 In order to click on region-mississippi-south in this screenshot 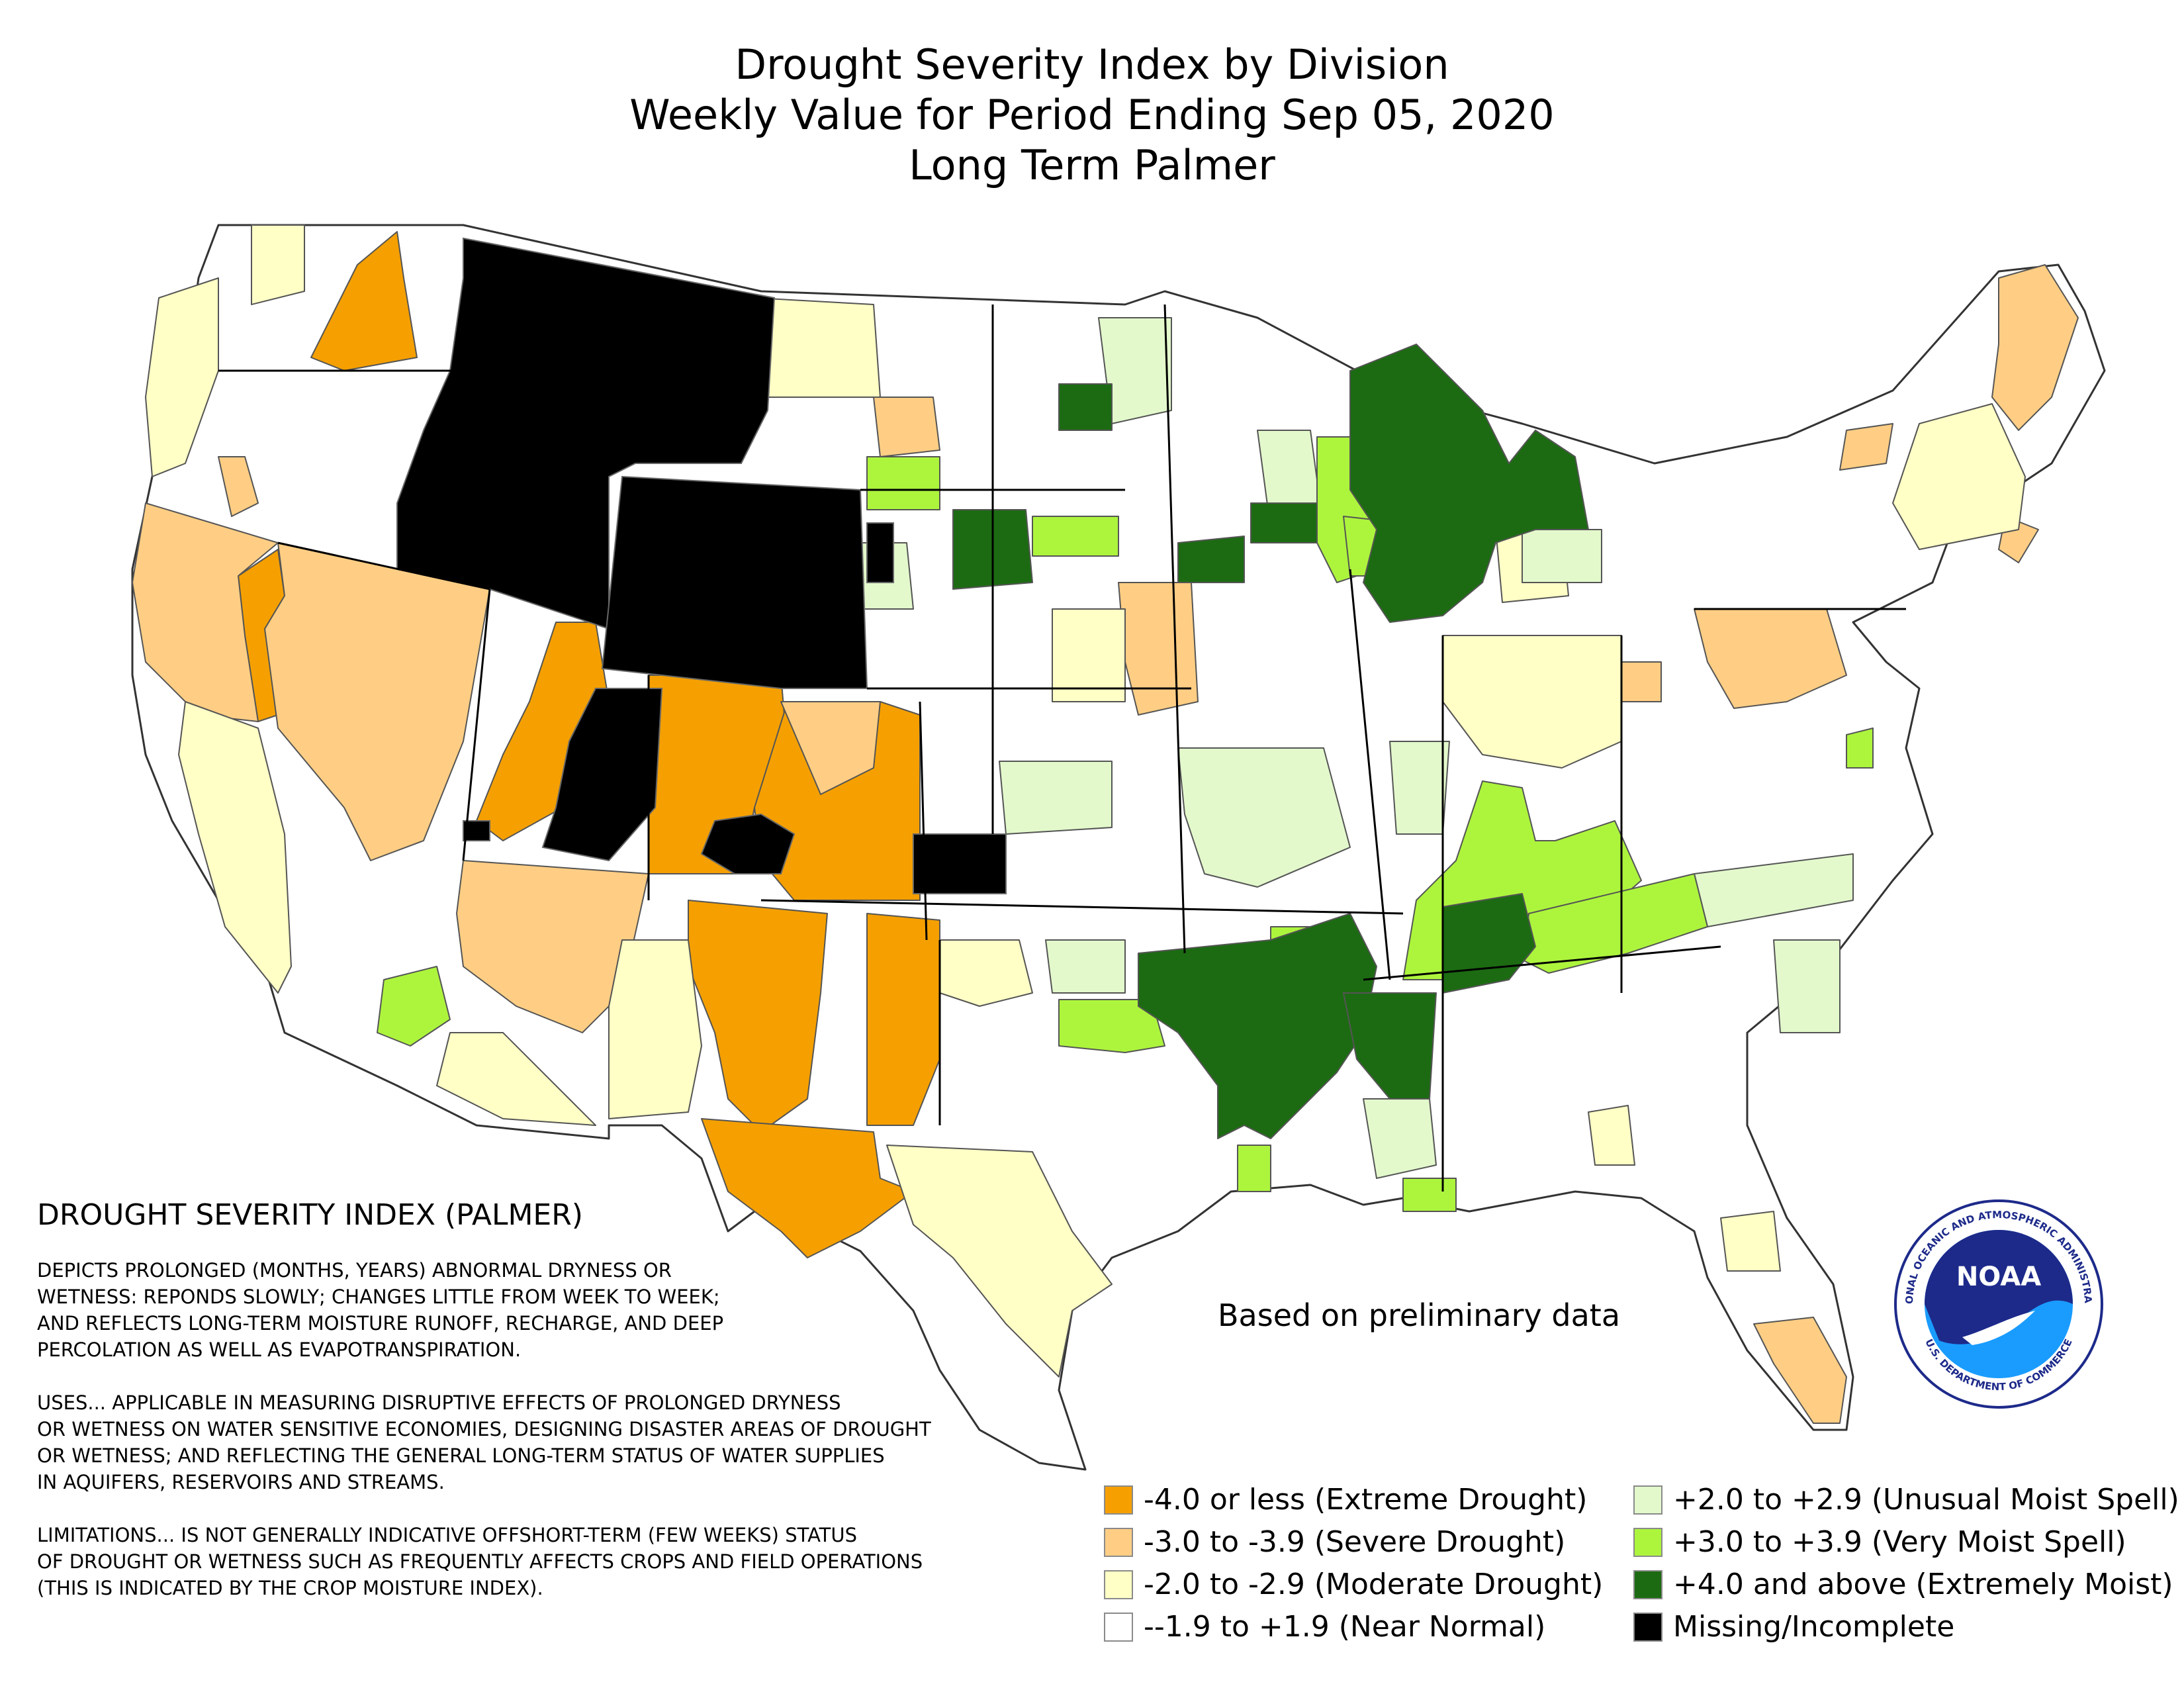, I will do `click(1400, 1138)`.